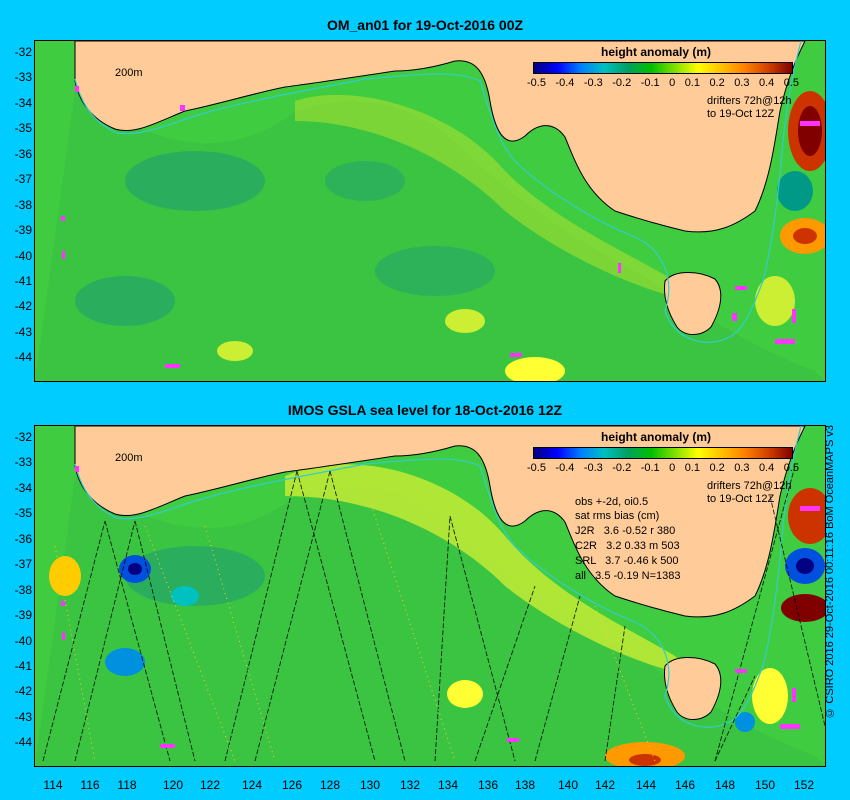  I want to click on stats-line: SRL 3.7 -0.46 k 500, so click(627, 561).